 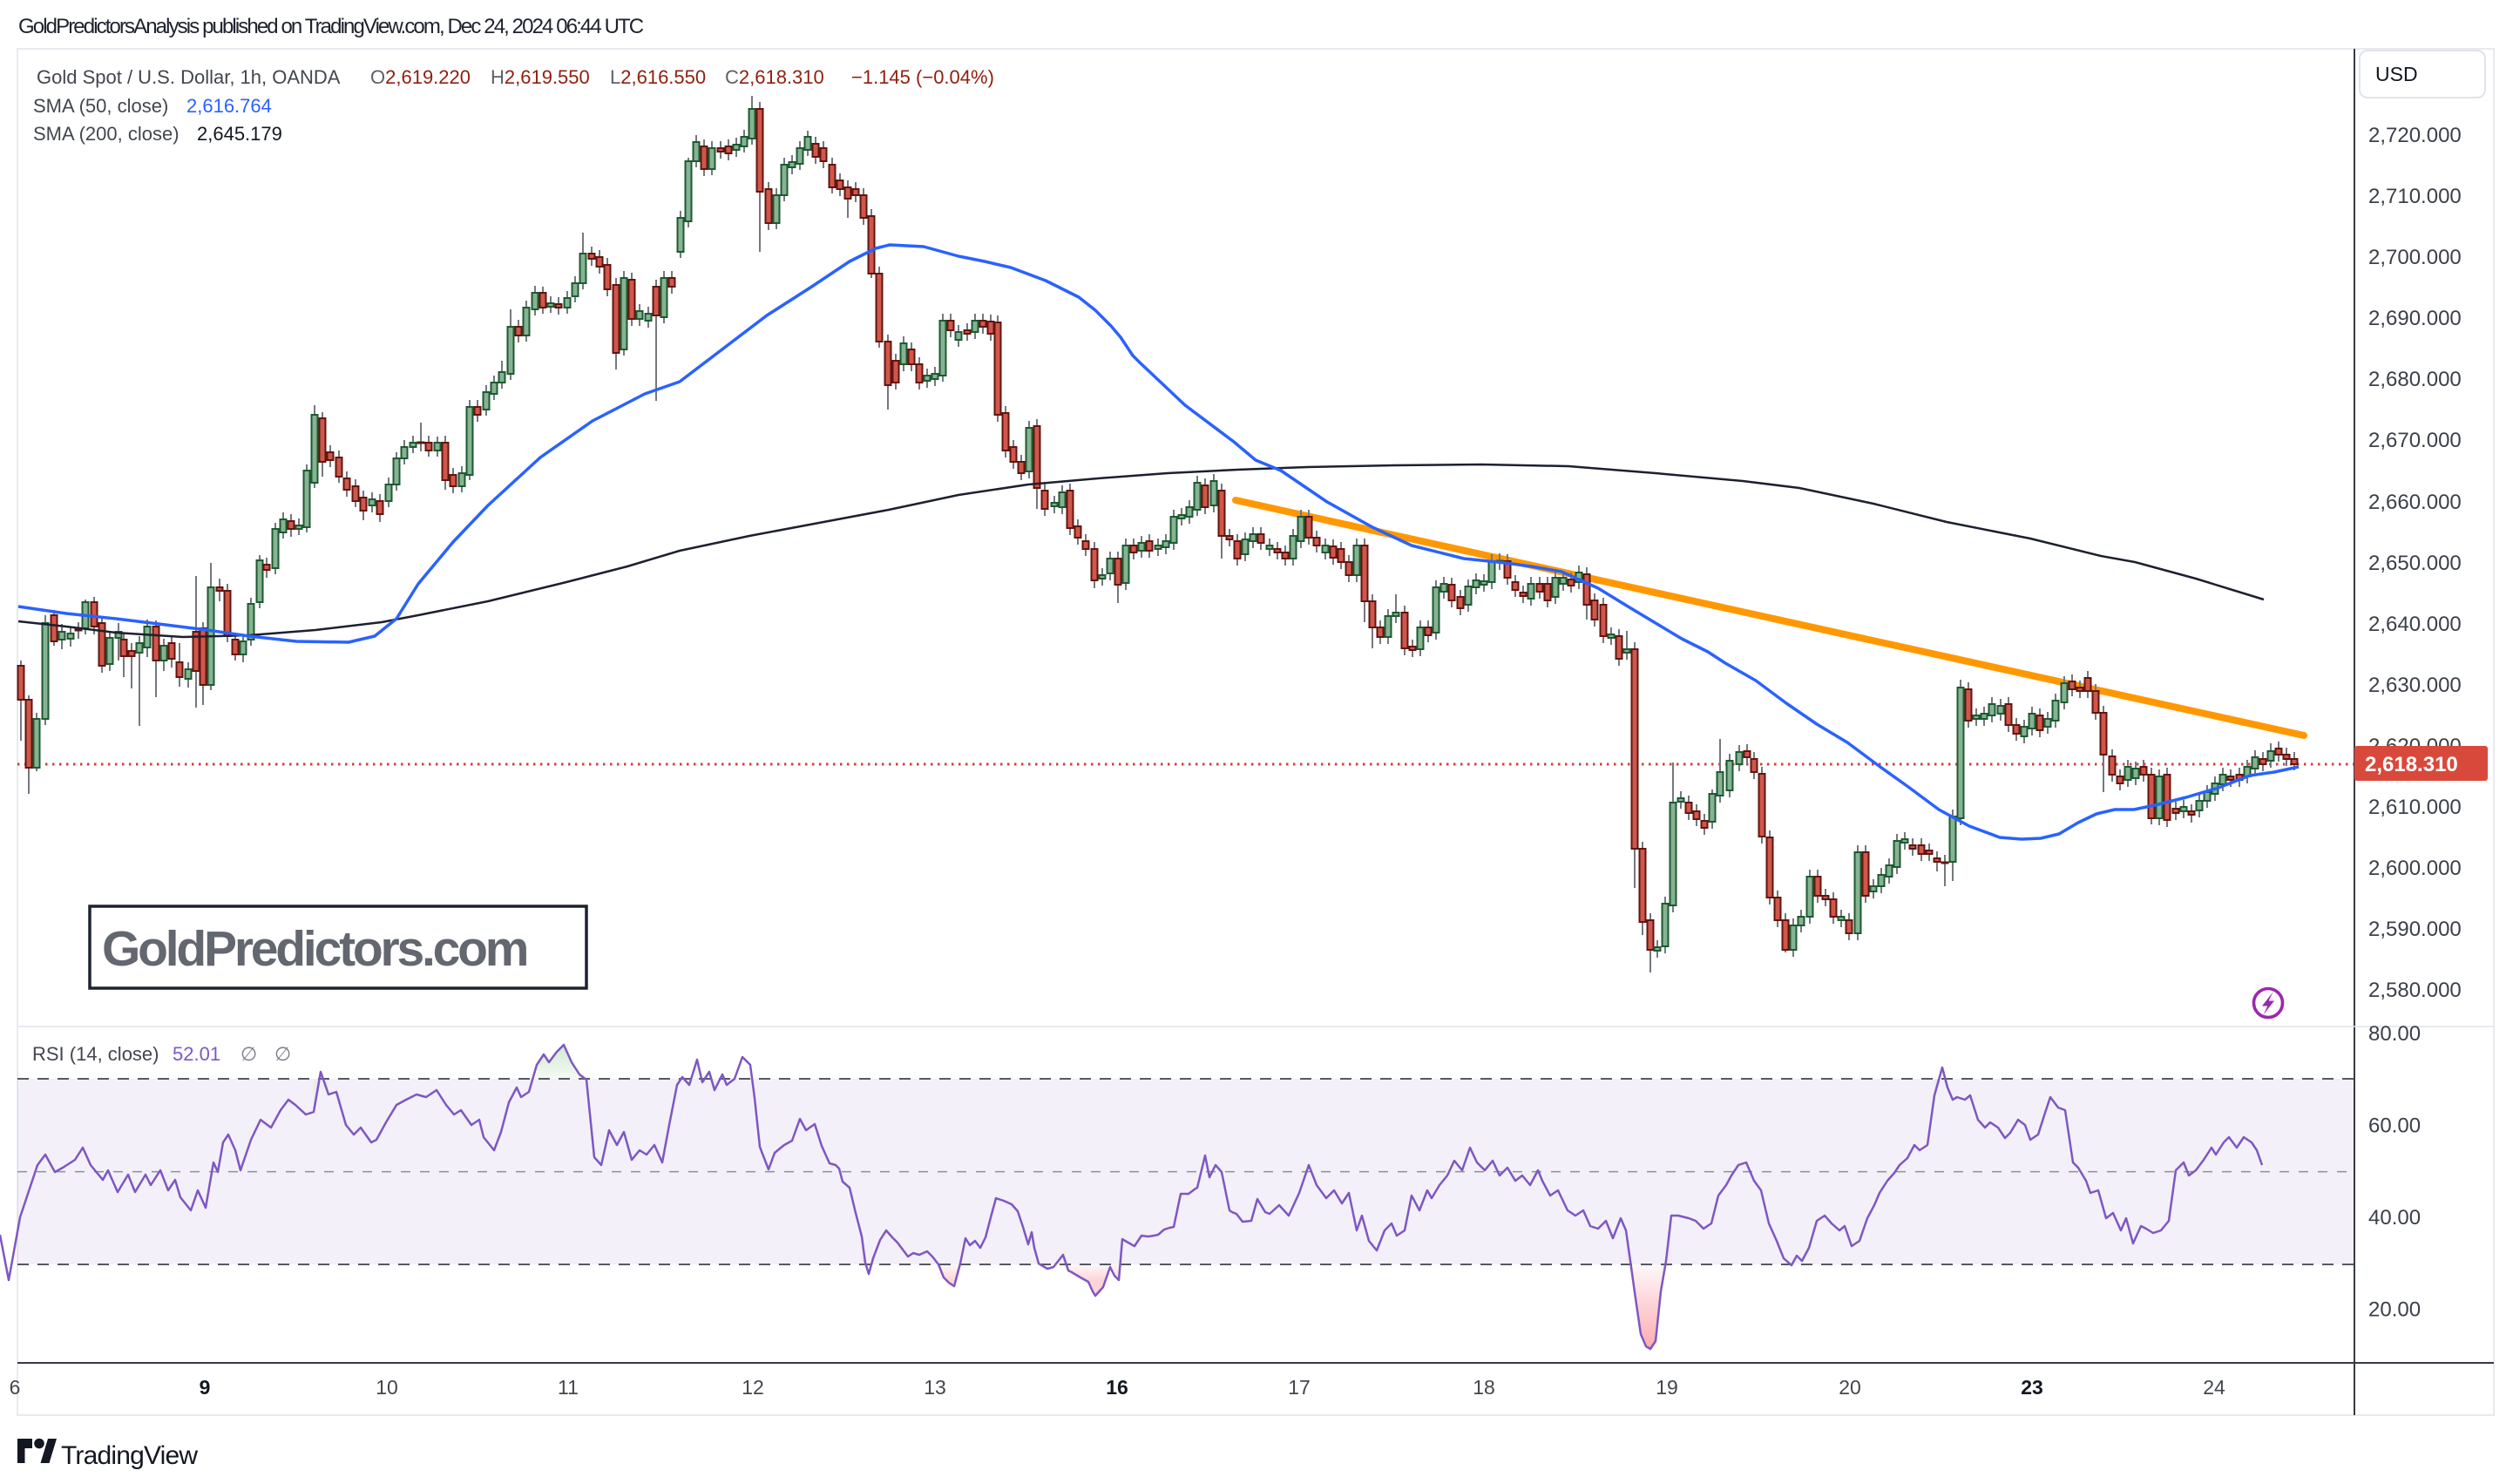 I want to click on svg-text: 11, so click(x=568, y=1387).